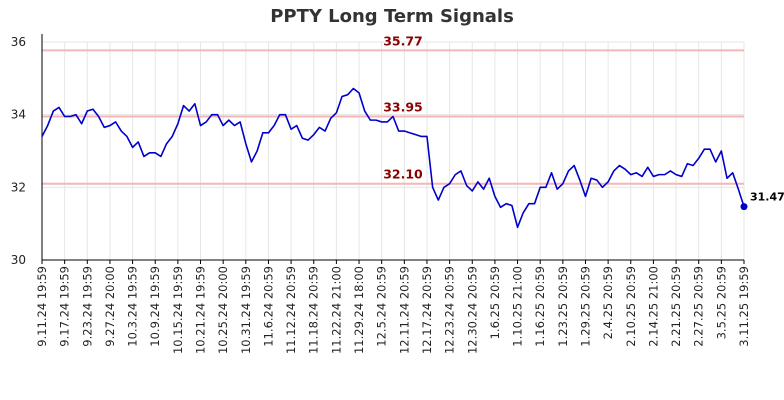 The height and width of the screenshot is (400, 784). I want to click on x-tick-label: 2.21.25 20:59, so click(676, 306).